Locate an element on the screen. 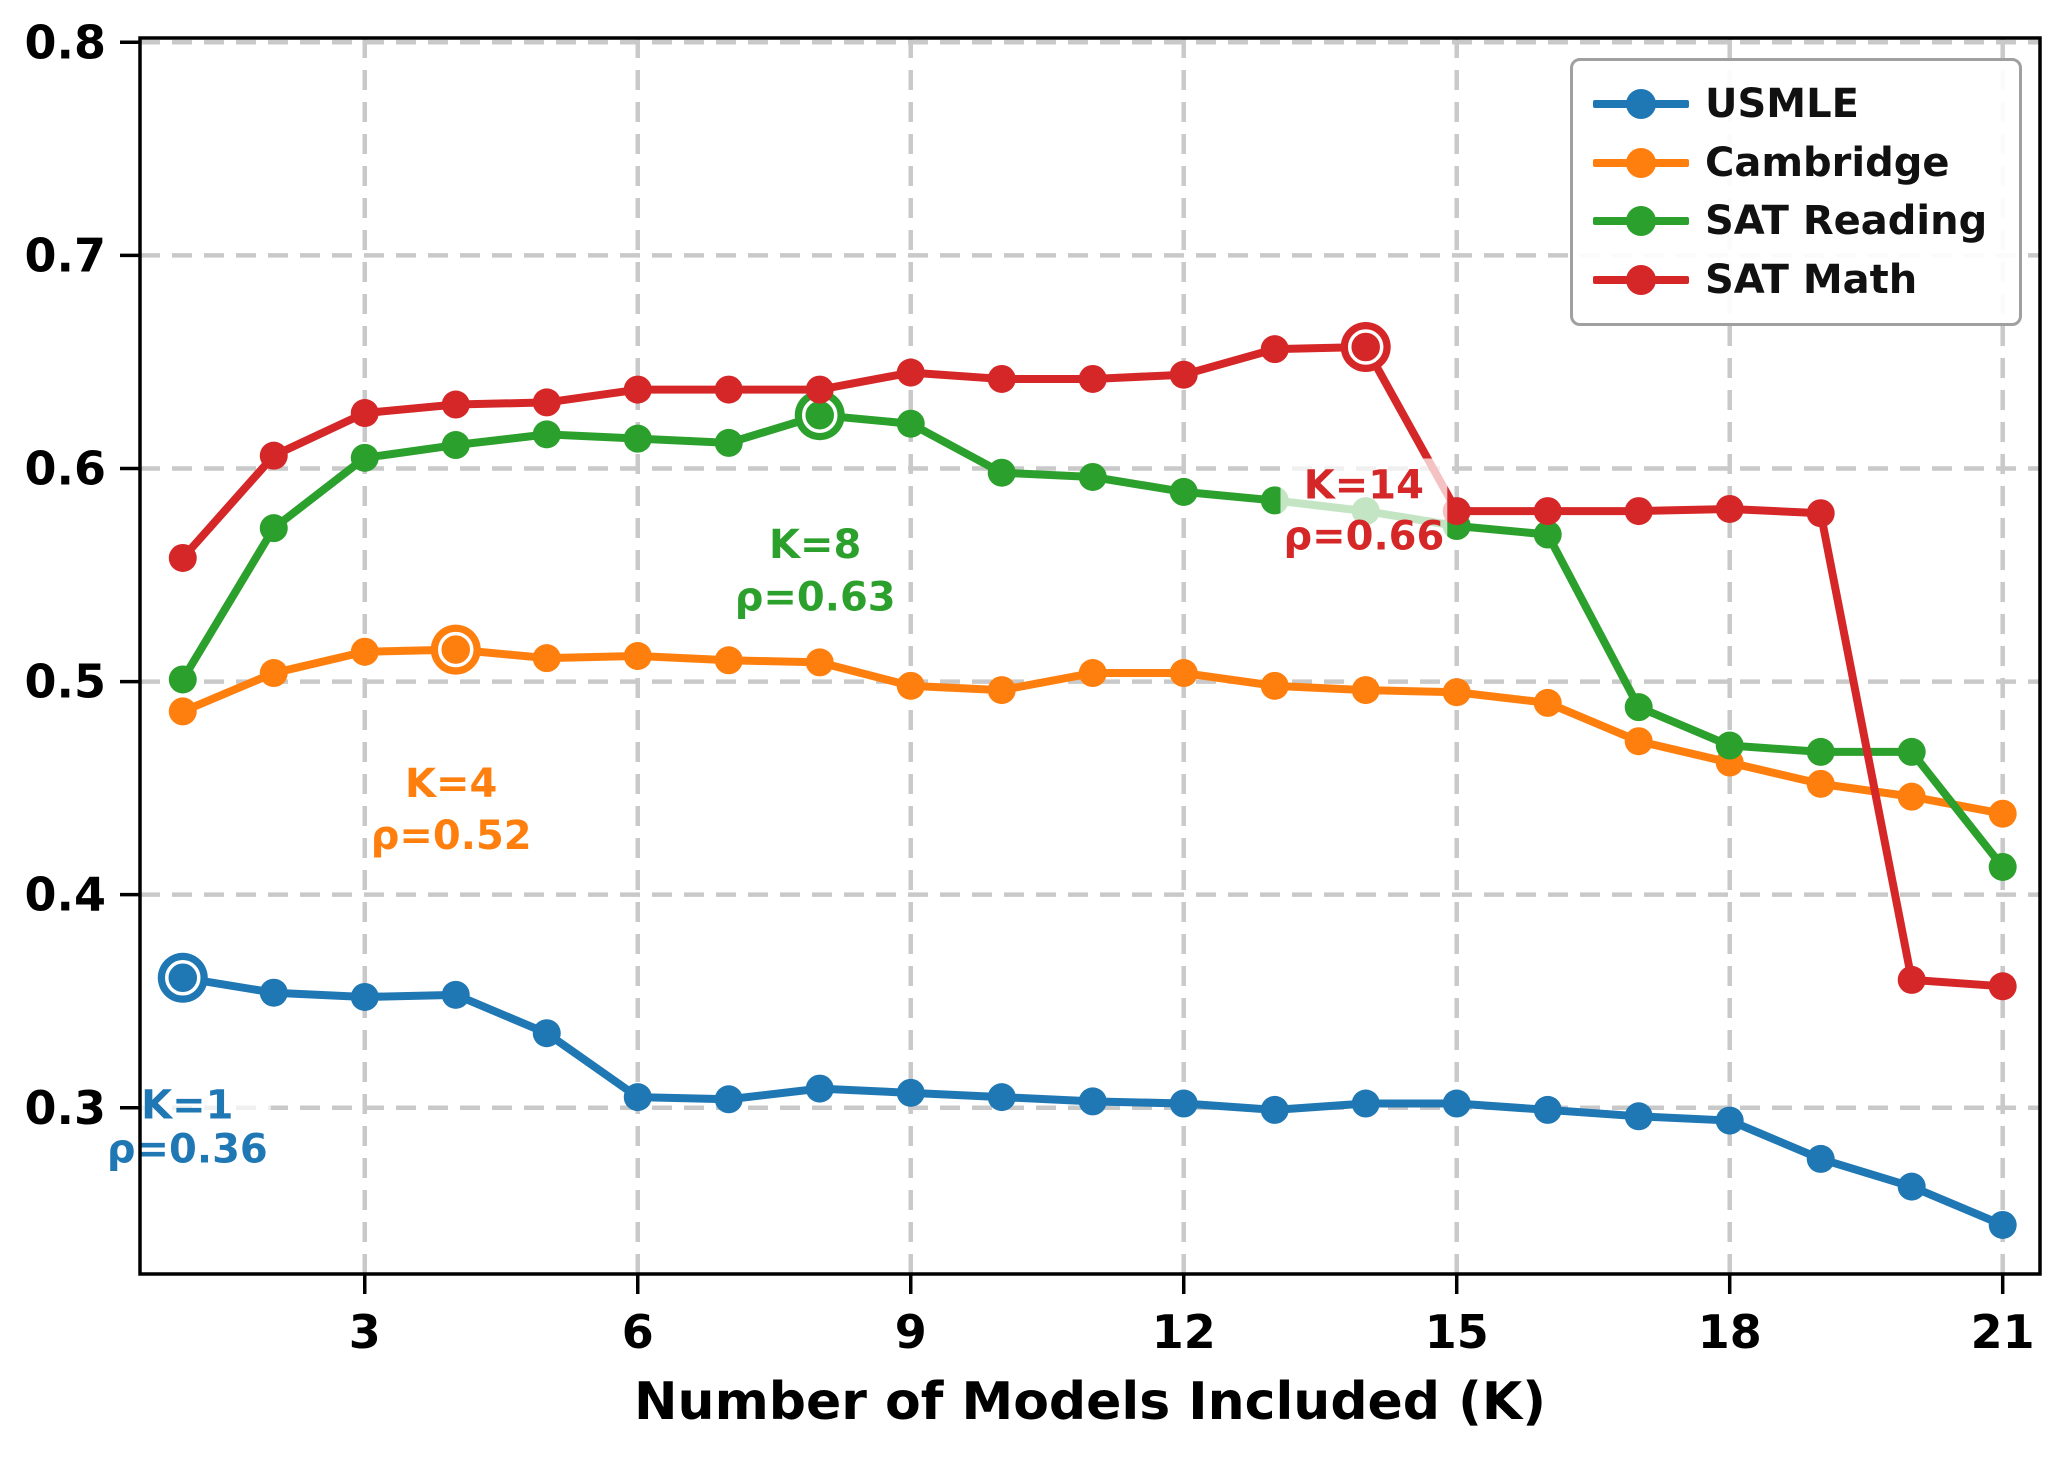 The width and height of the screenshot is (2070, 1467). x-tick-label: 3 is located at coordinates (365, 1332).